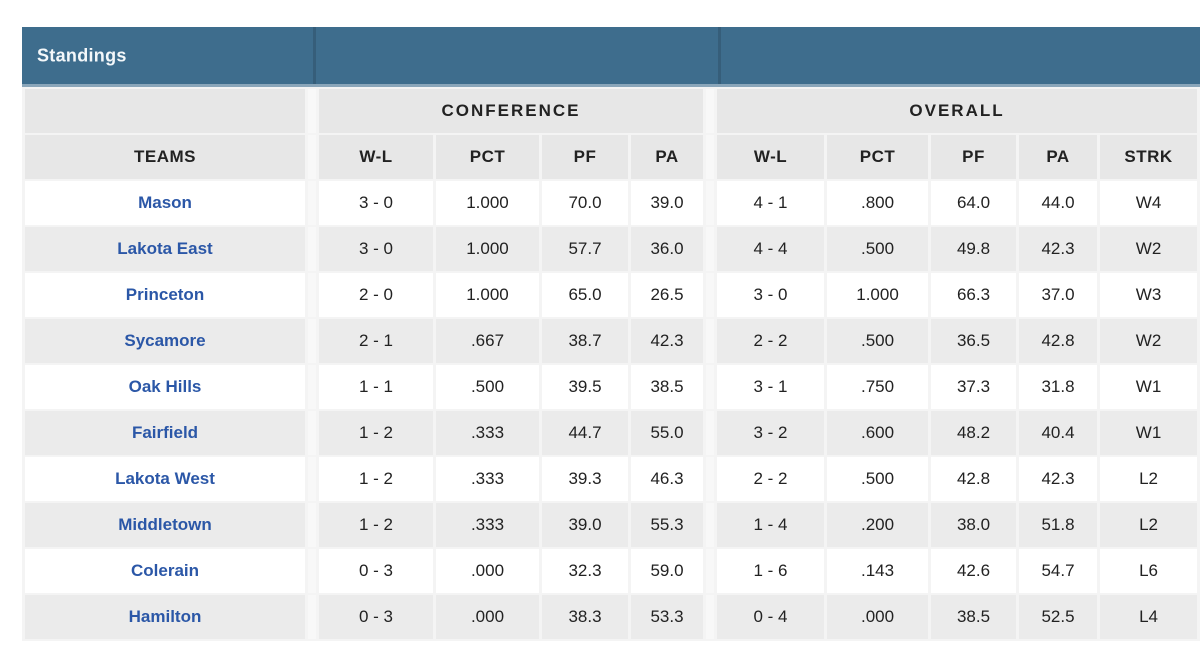  I want to click on ovr-wl-cell: 4 - 4, so click(771, 249).